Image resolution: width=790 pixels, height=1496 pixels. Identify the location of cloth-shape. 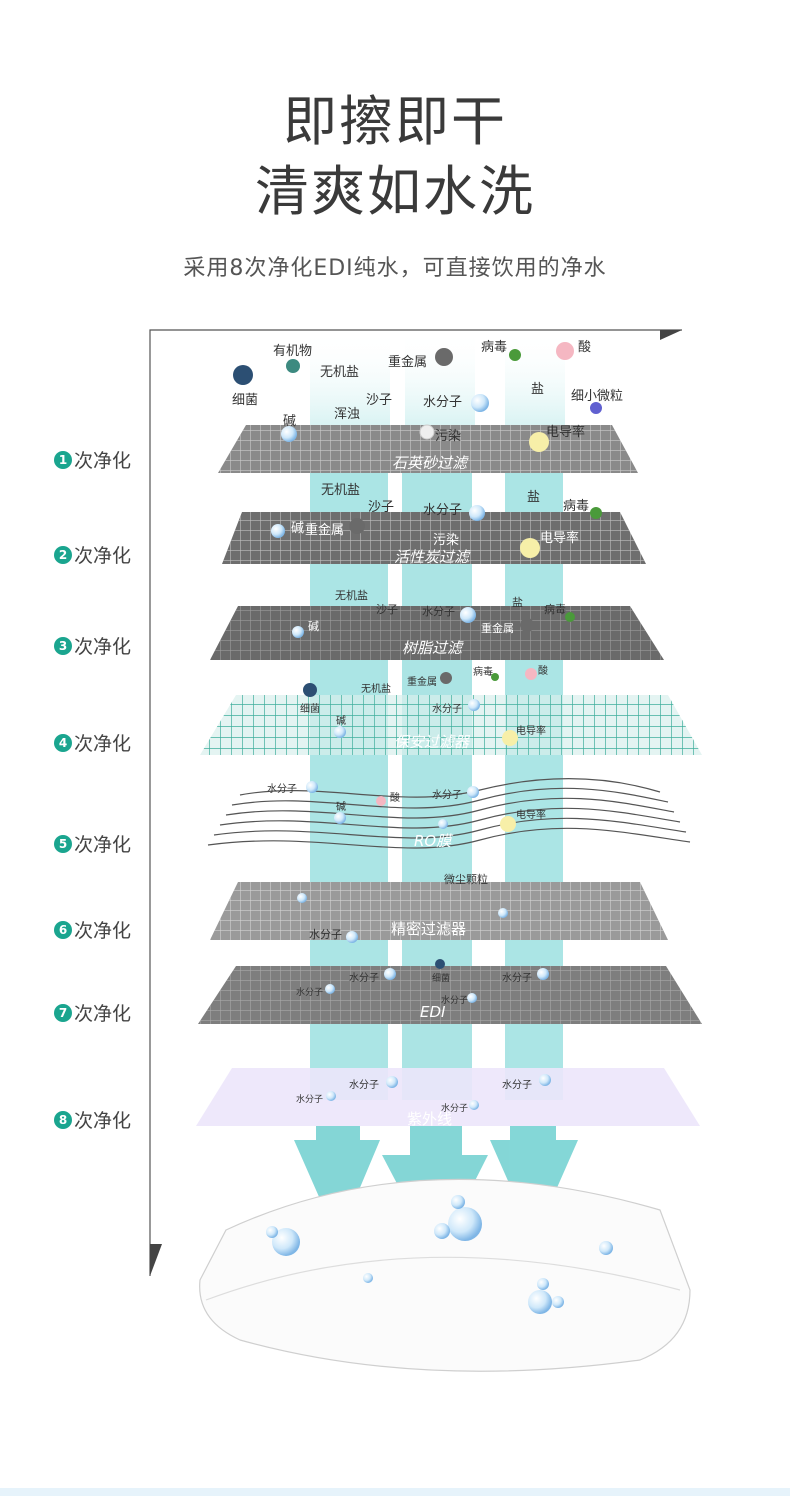
(445, 1275).